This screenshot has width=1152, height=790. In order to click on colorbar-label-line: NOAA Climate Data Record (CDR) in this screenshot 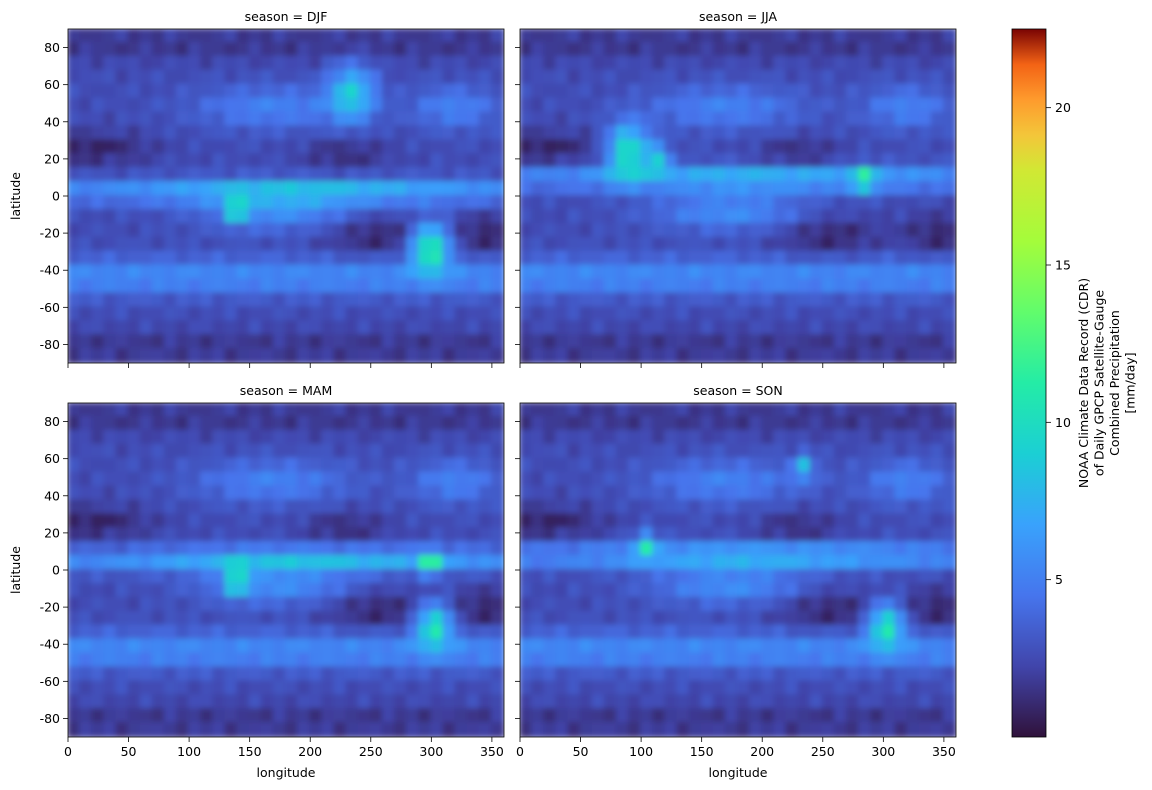, I will do `click(1083, 383)`.